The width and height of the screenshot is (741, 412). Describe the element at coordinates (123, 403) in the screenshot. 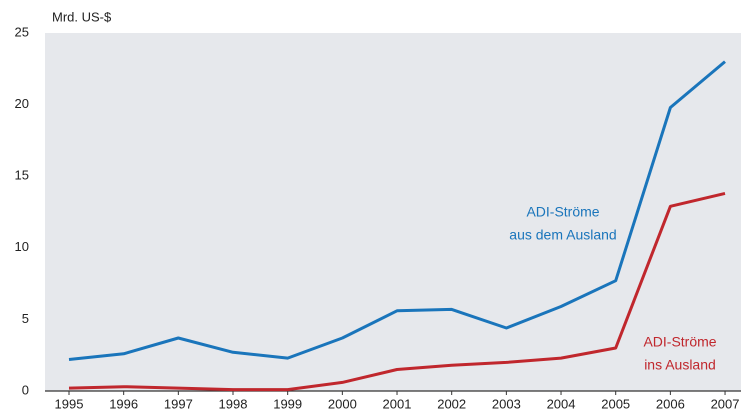

I see `x-tick-label: 1996` at that location.